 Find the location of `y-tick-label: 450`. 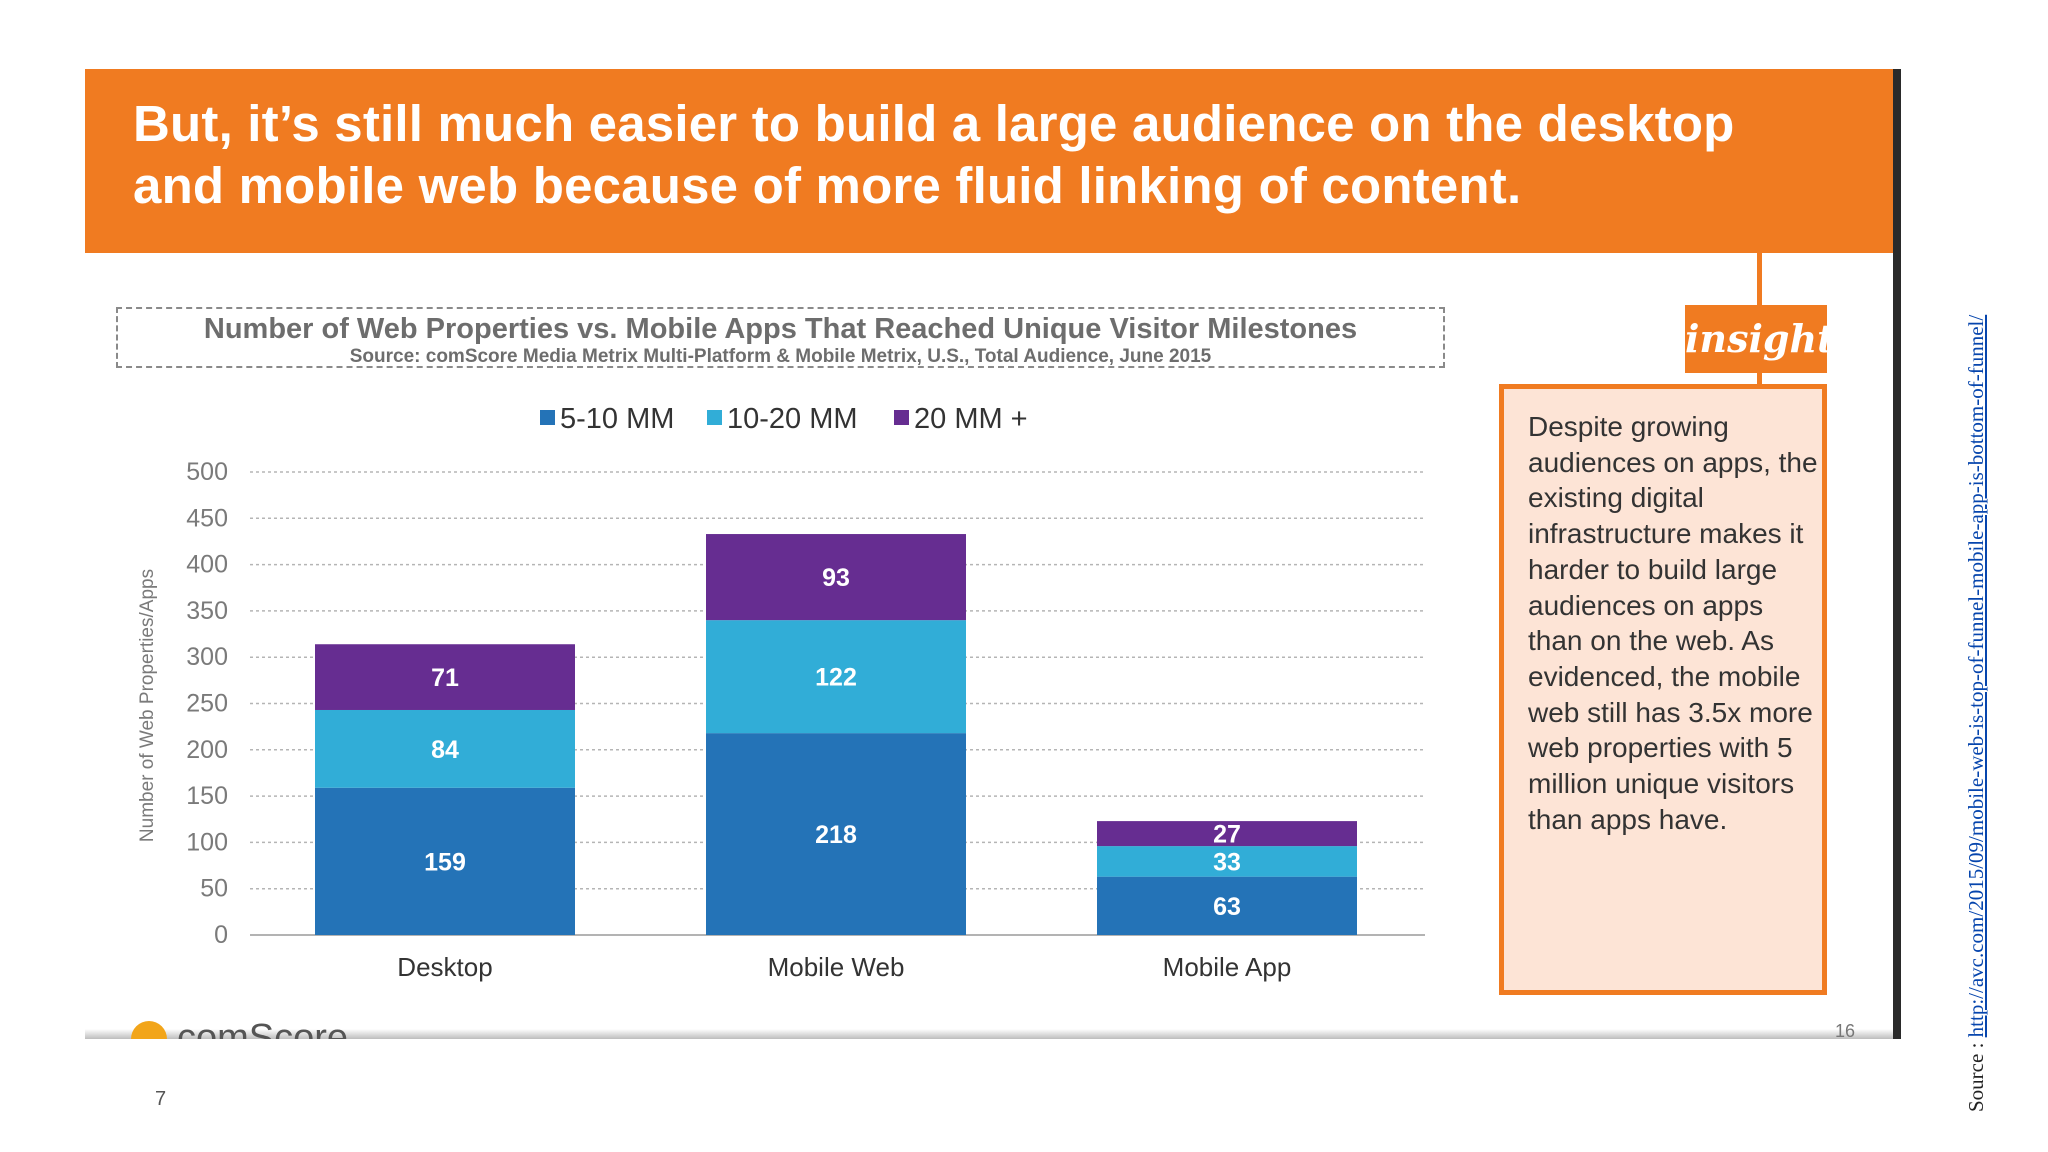

y-tick-label: 450 is located at coordinates (207, 518).